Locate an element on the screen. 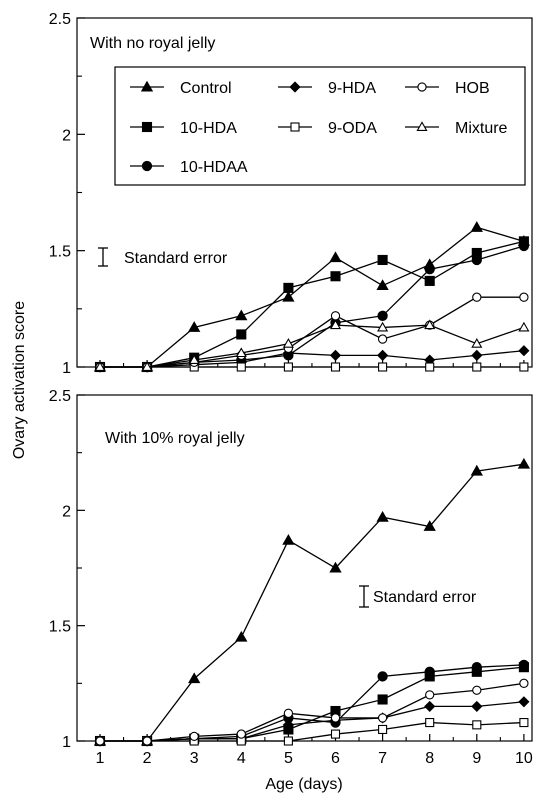  bottom-x-tick-label: 2 is located at coordinates (147, 758).